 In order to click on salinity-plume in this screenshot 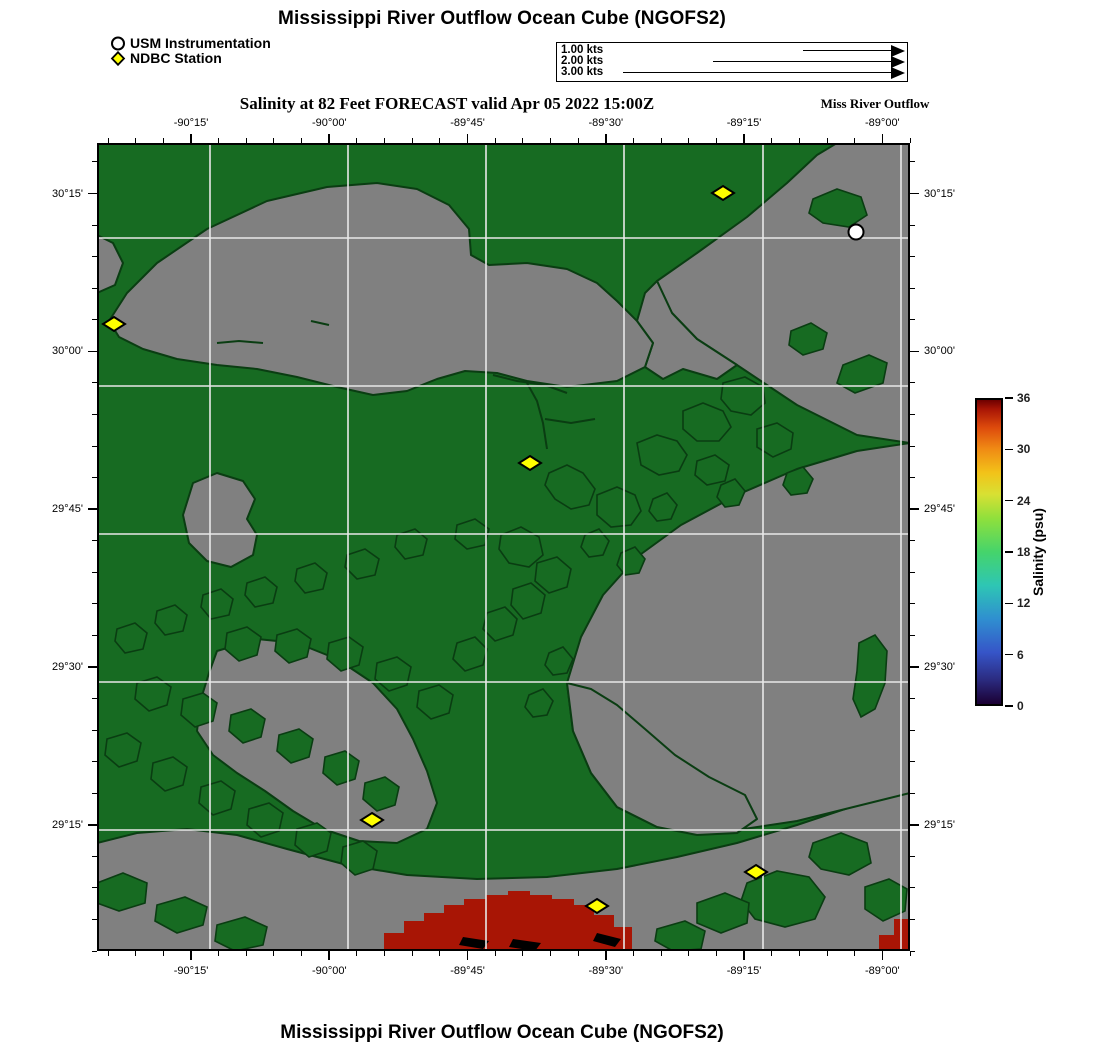, I will do `click(508, 921)`.